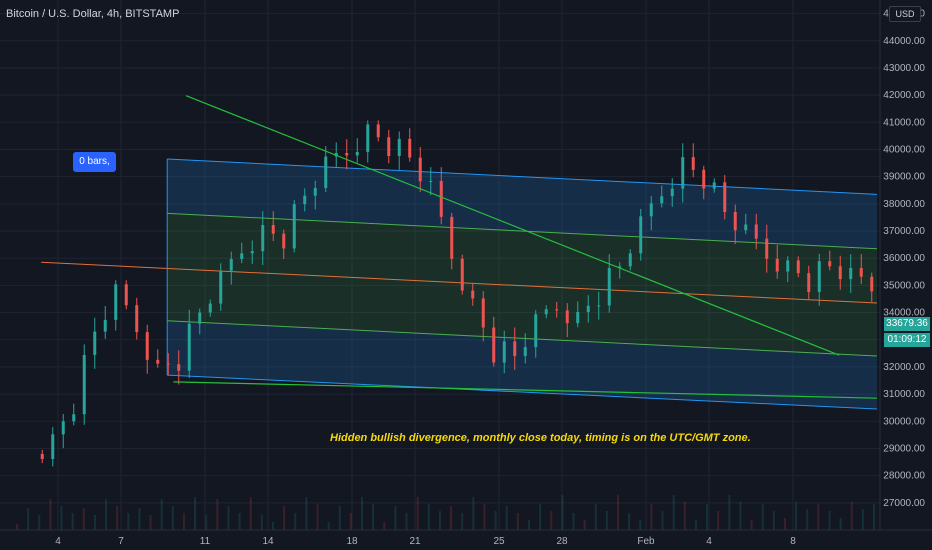 This screenshot has height=550, width=932. I want to click on trendline, so click(525, 390).